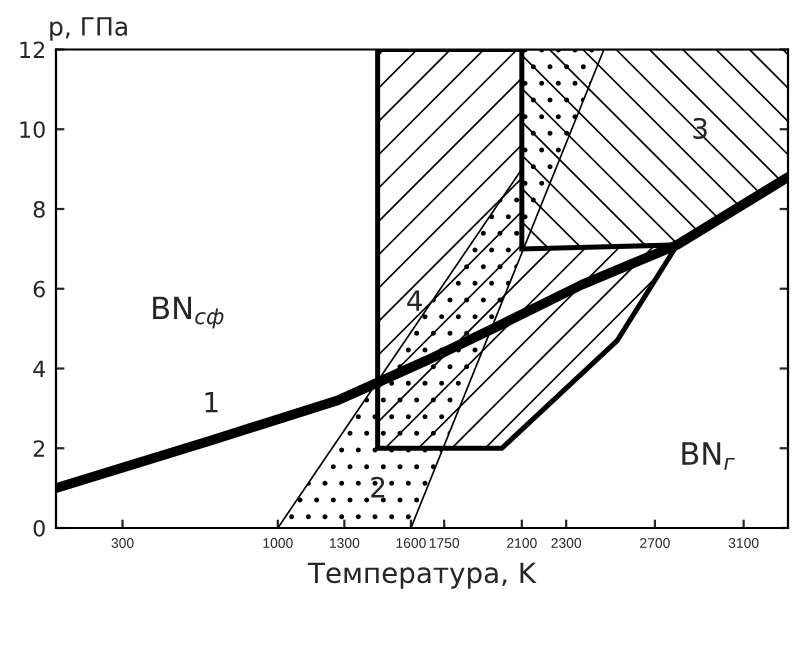 The height and width of the screenshot is (660, 800). What do you see at coordinates (39, 448) in the screenshot?
I see `y-tick-label: 2` at bounding box center [39, 448].